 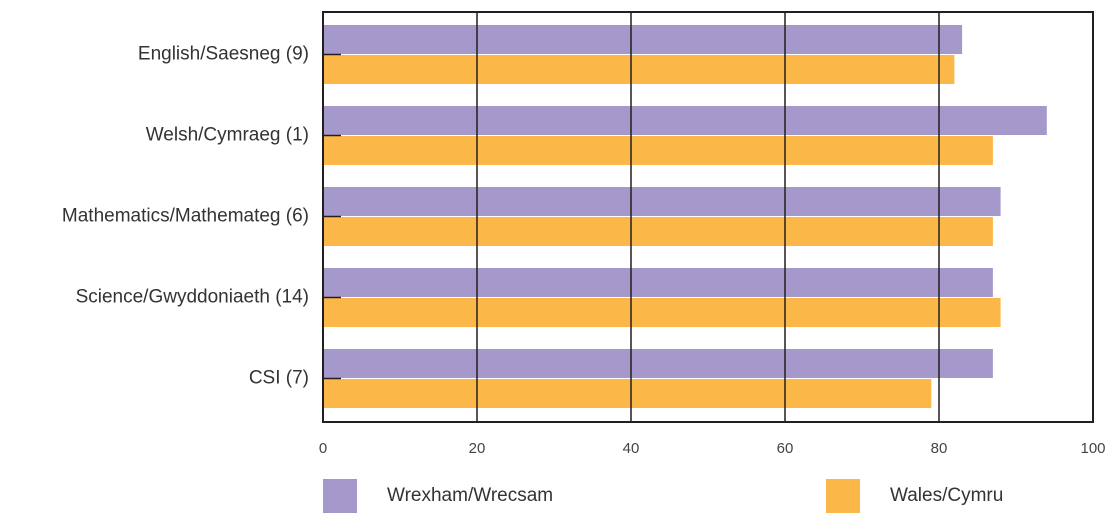 I want to click on x-tick-label-20: 20, so click(x=477, y=448).